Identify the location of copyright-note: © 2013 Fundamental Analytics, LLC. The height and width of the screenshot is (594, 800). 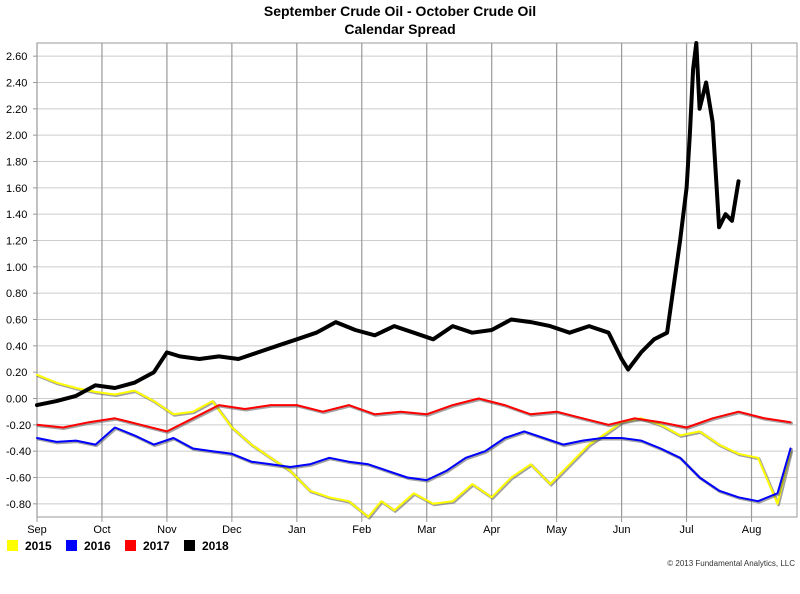
(731, 563).